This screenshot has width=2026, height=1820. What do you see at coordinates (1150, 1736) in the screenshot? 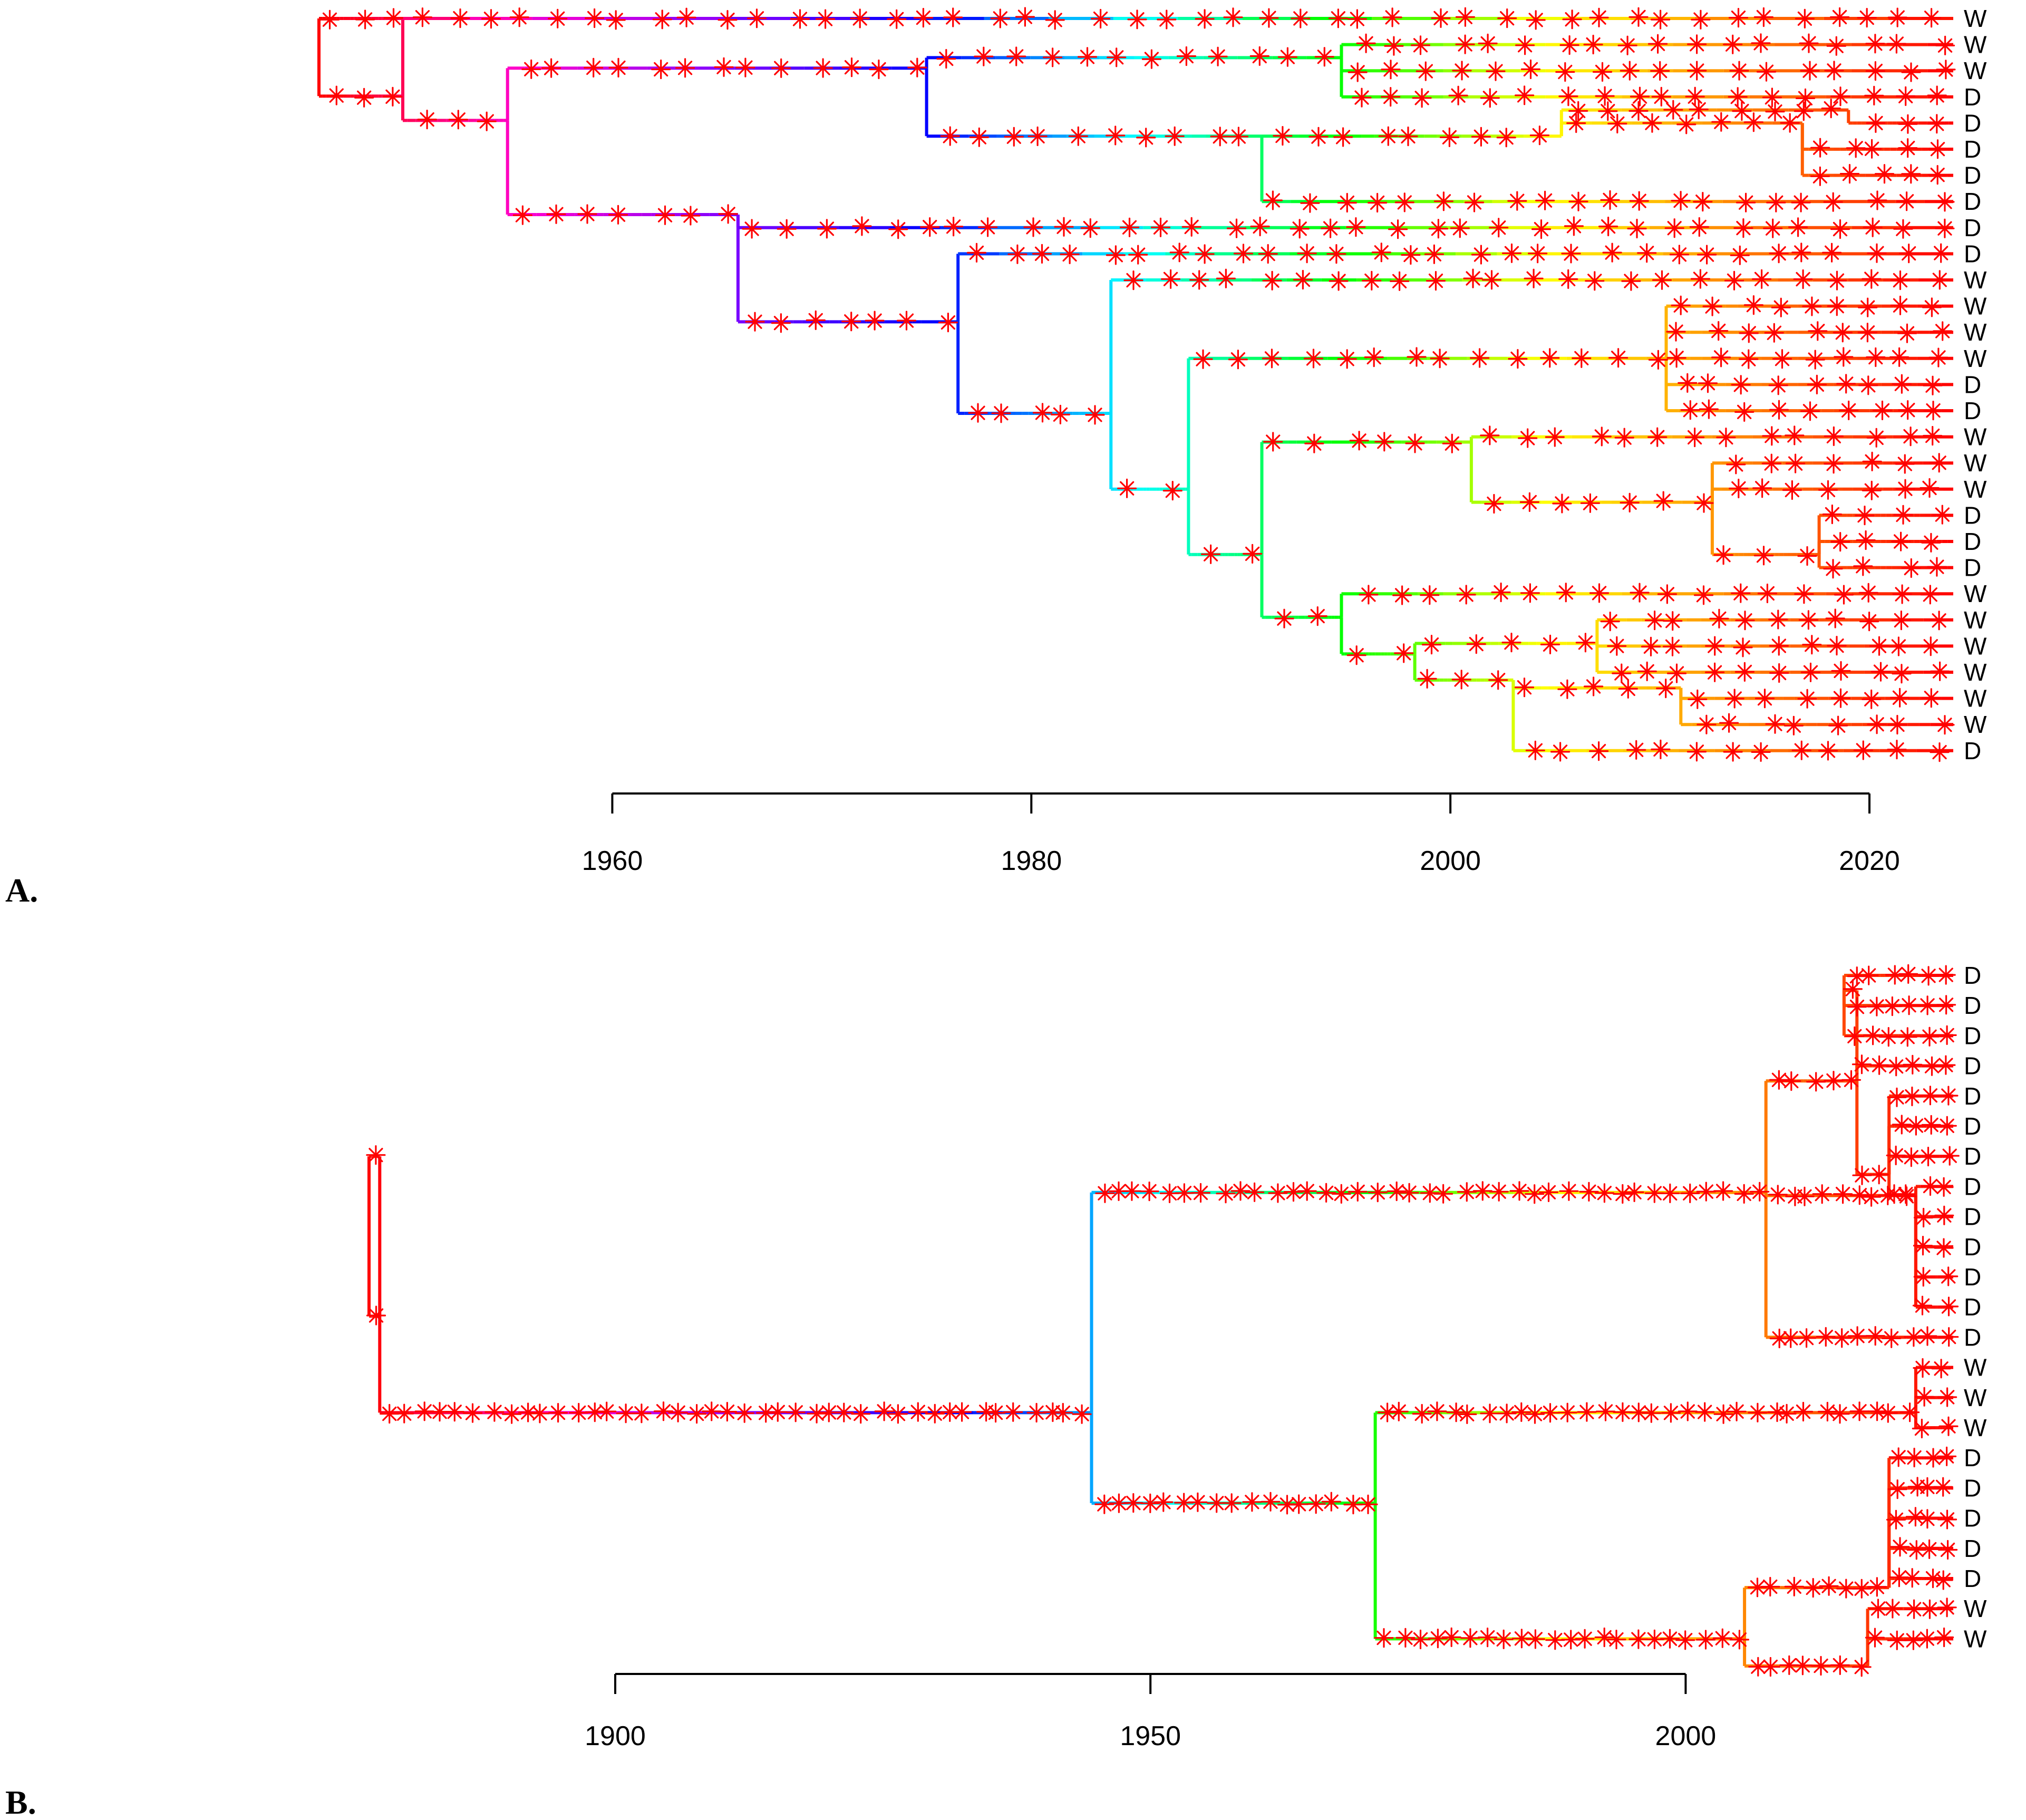
I see `x-tick-label: 1950` at bounding box center [1150, 1736].